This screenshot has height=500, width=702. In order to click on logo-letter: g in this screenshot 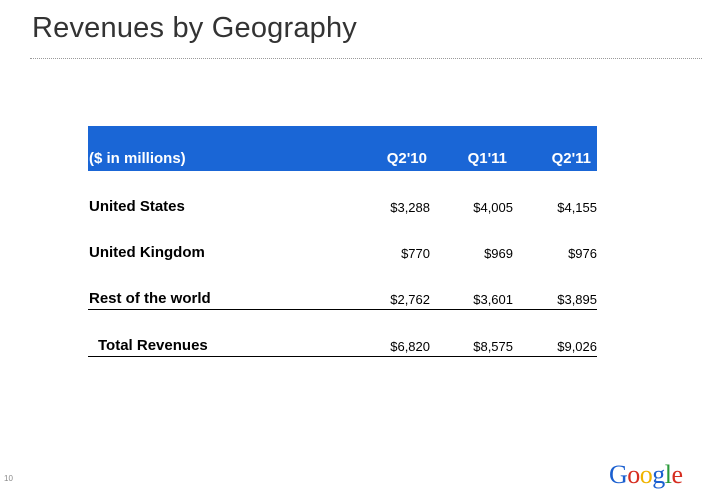, I will do `click(658, 474)`.